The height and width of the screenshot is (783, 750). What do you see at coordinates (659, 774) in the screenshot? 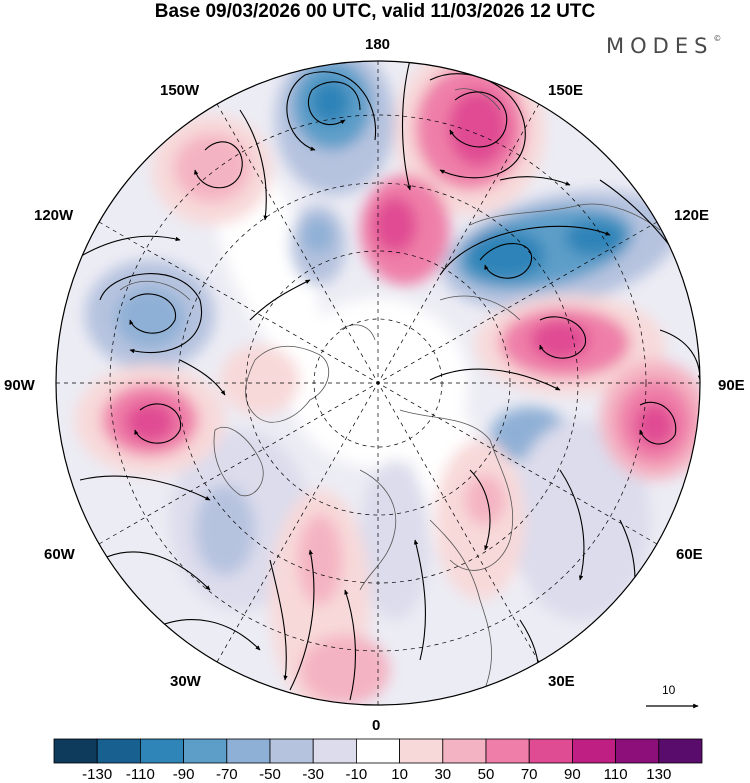
I see `colorbar-tick-label: 130` at bounding box center [659, 774].